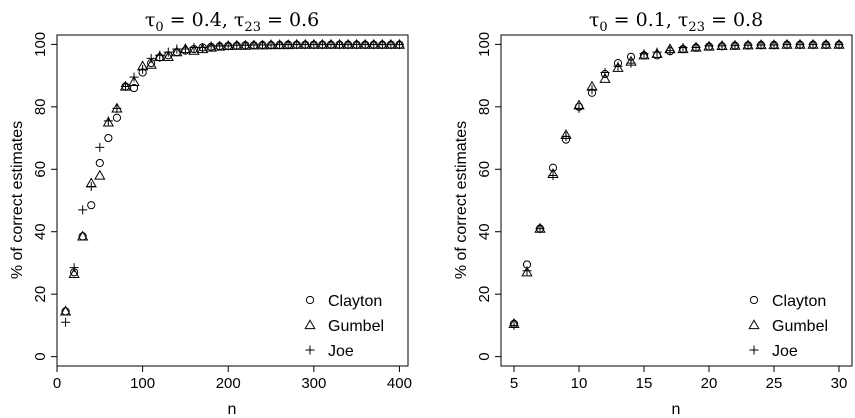  I want to click on x-axis-title-right: n, so click(676, 409).